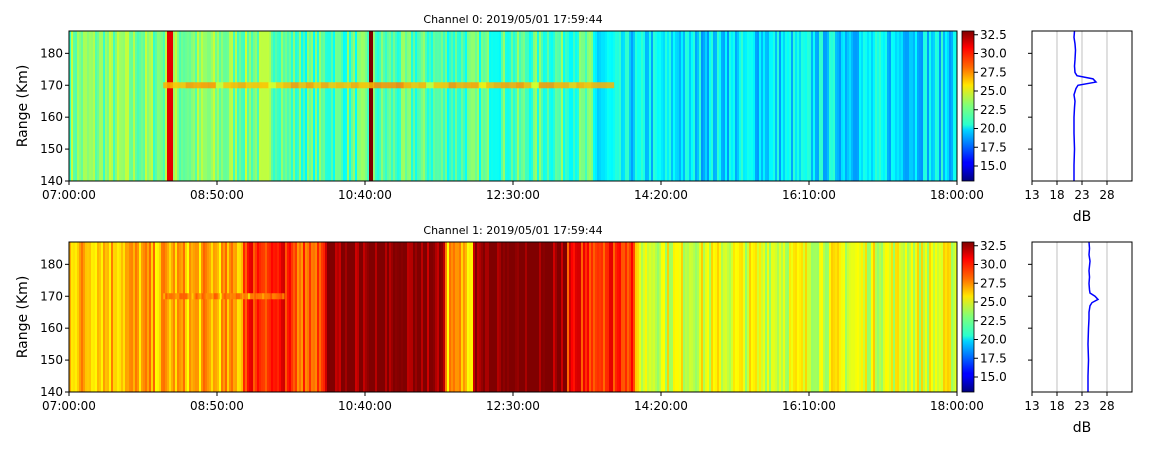  Describe the element at coordinates (69, 406) in the screenshot. I see `x-tick-label: 07:00:00` at that location.